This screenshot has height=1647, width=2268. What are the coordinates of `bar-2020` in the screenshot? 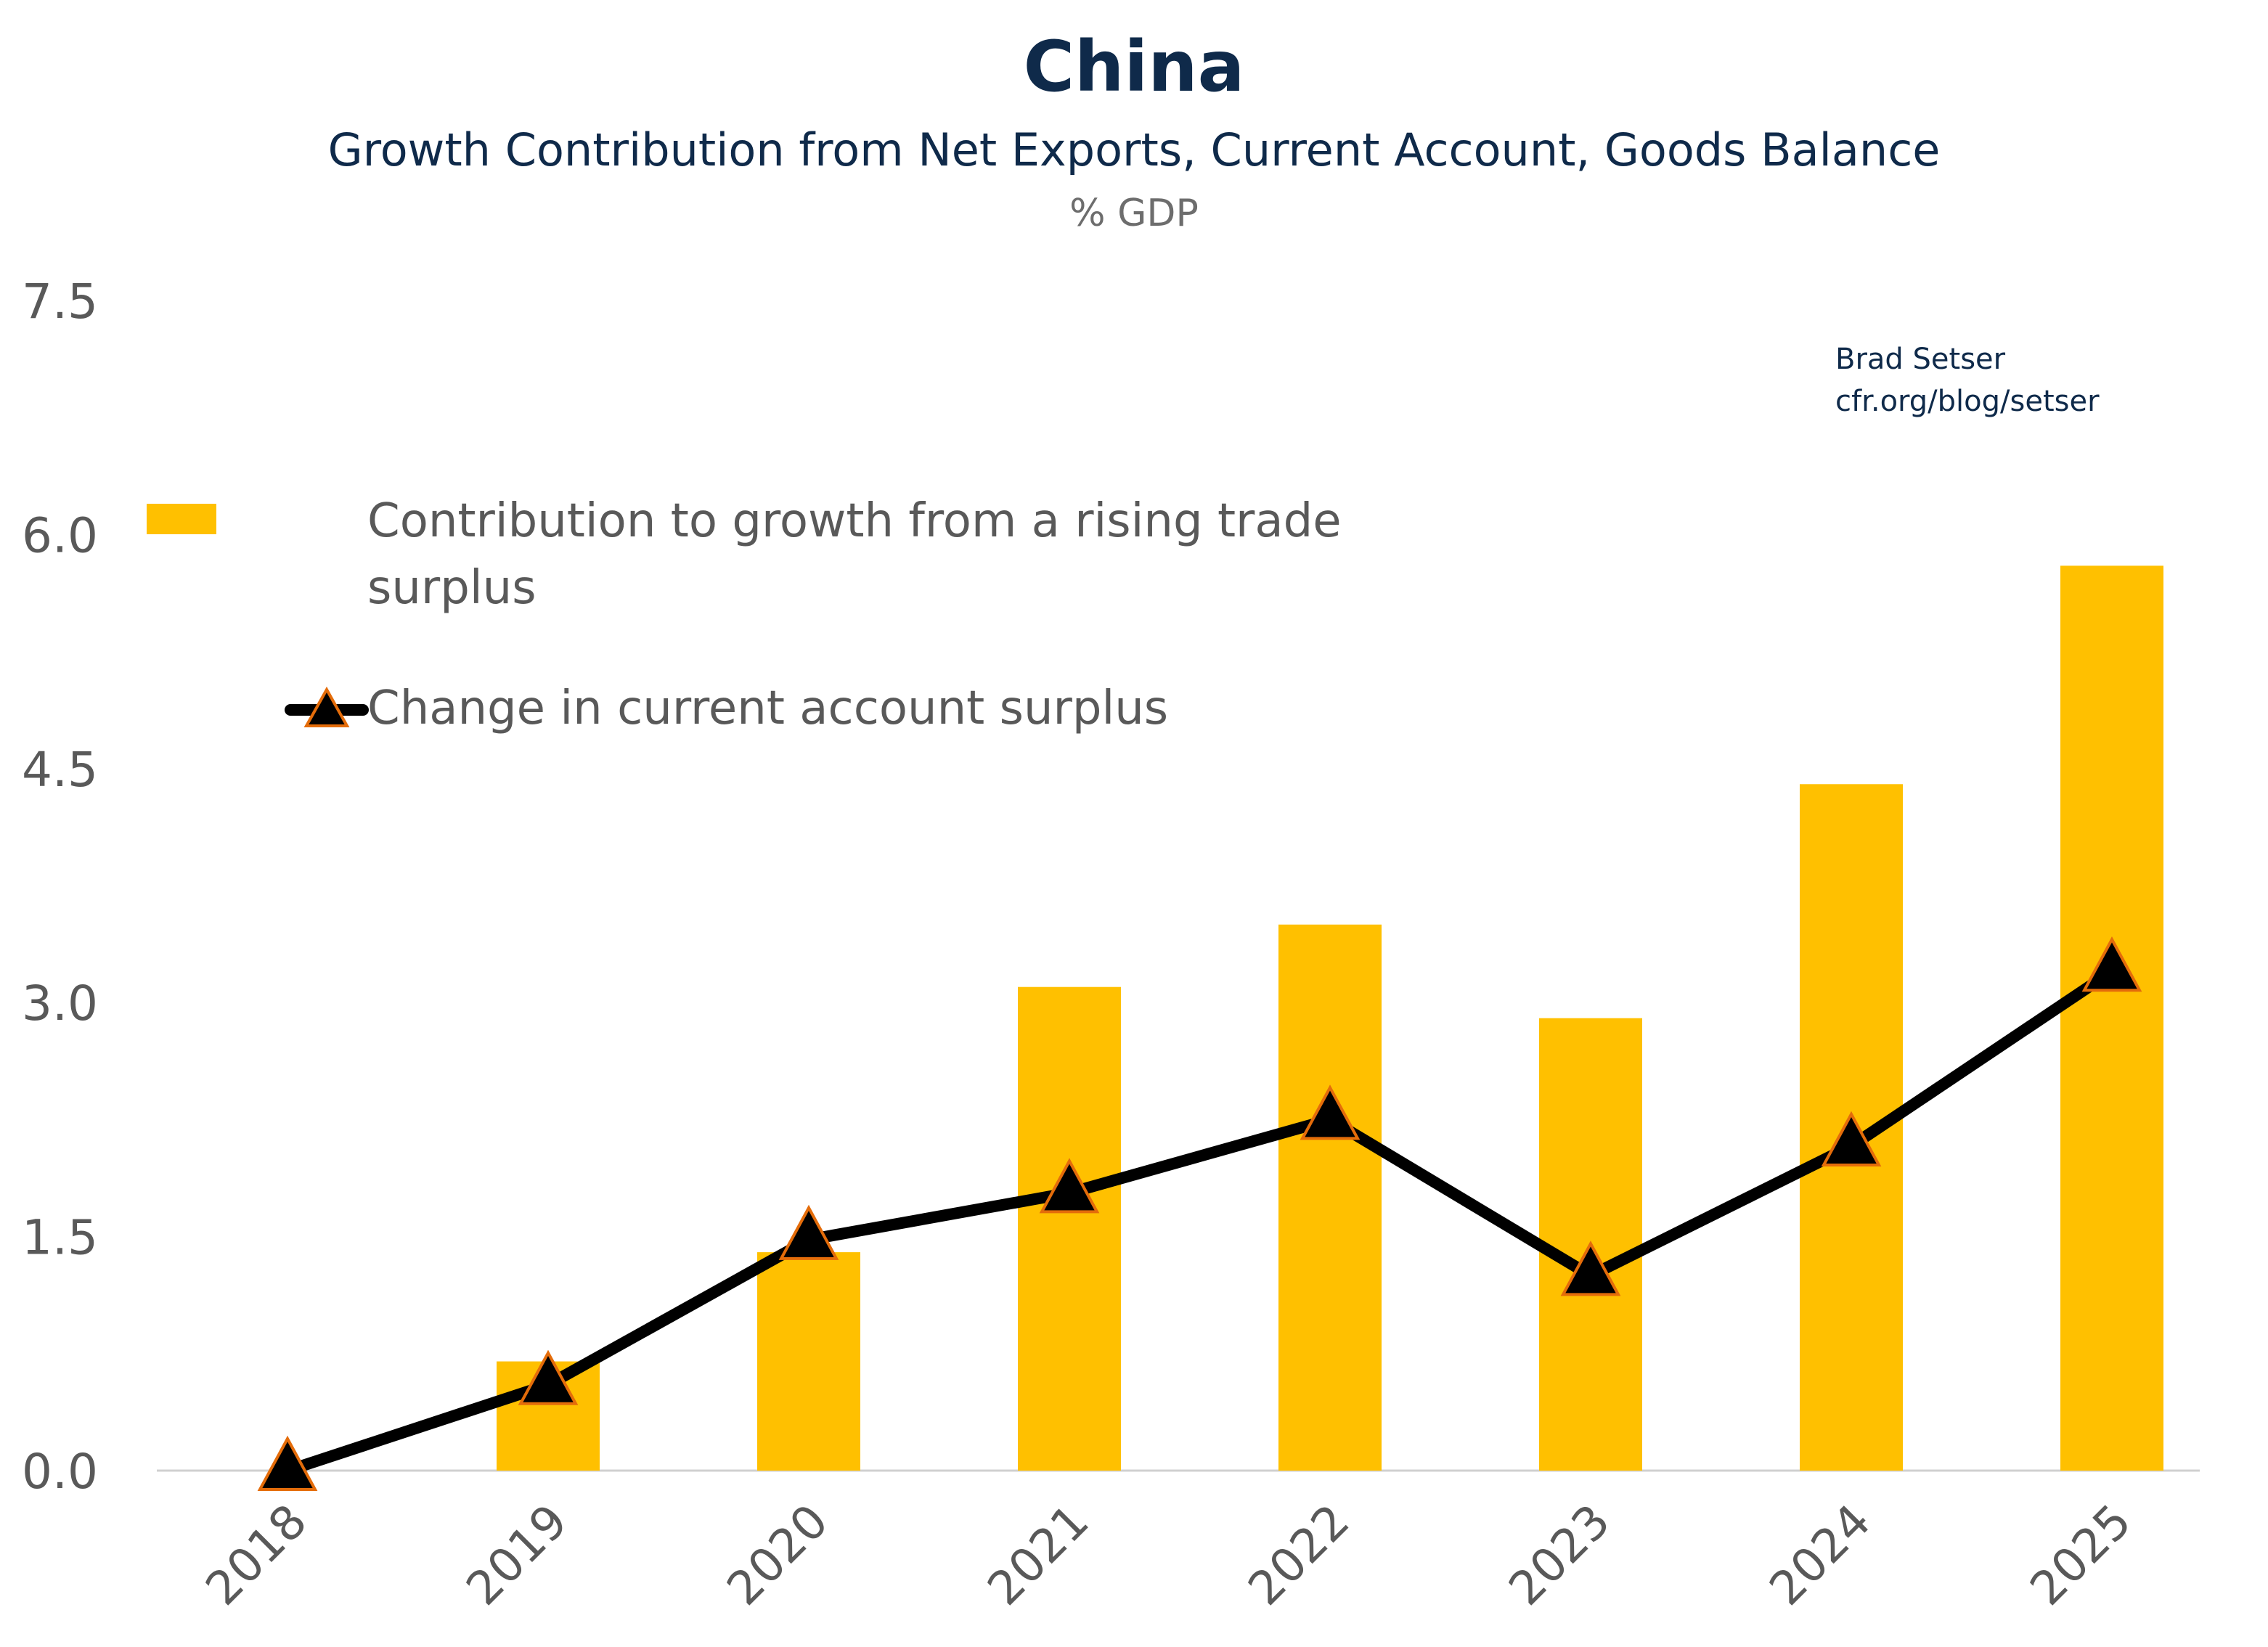 It's located at (809, 1361).